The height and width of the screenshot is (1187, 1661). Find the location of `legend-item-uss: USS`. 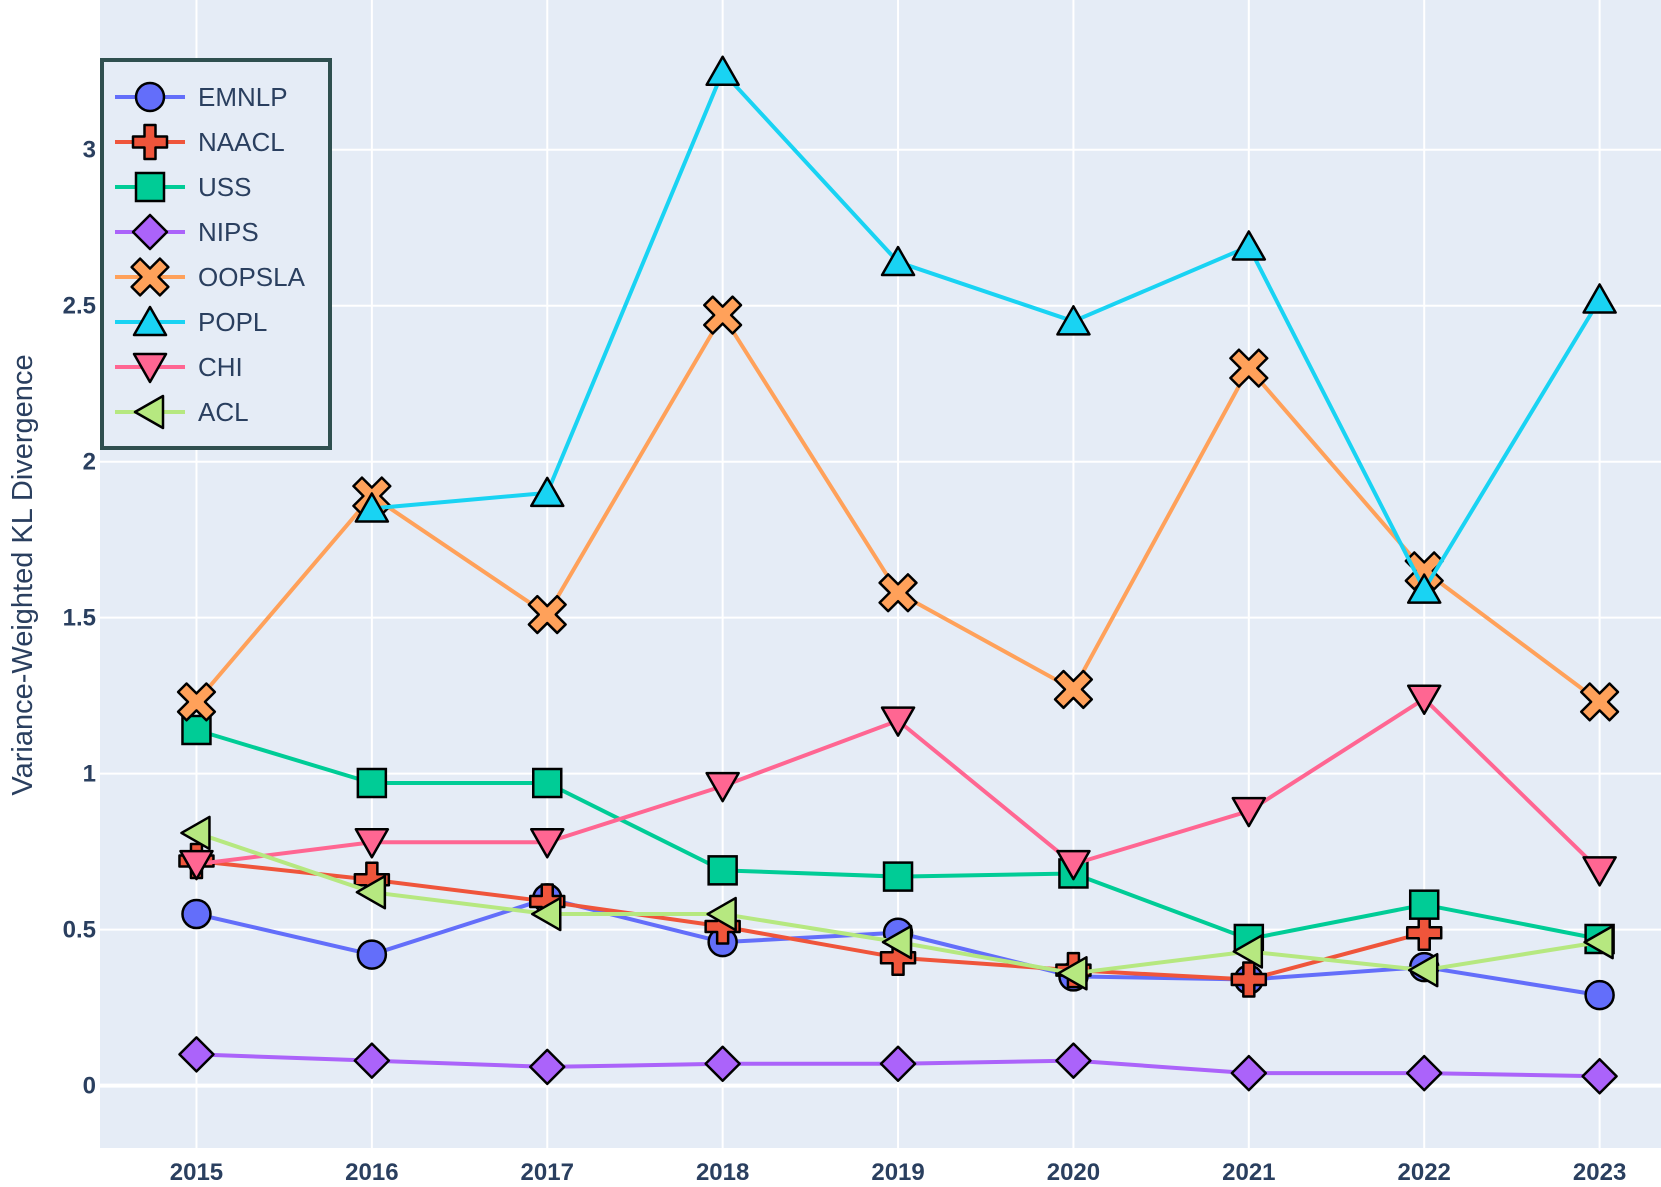

legend-item-uss: USS is located at coordinates (183, 187).